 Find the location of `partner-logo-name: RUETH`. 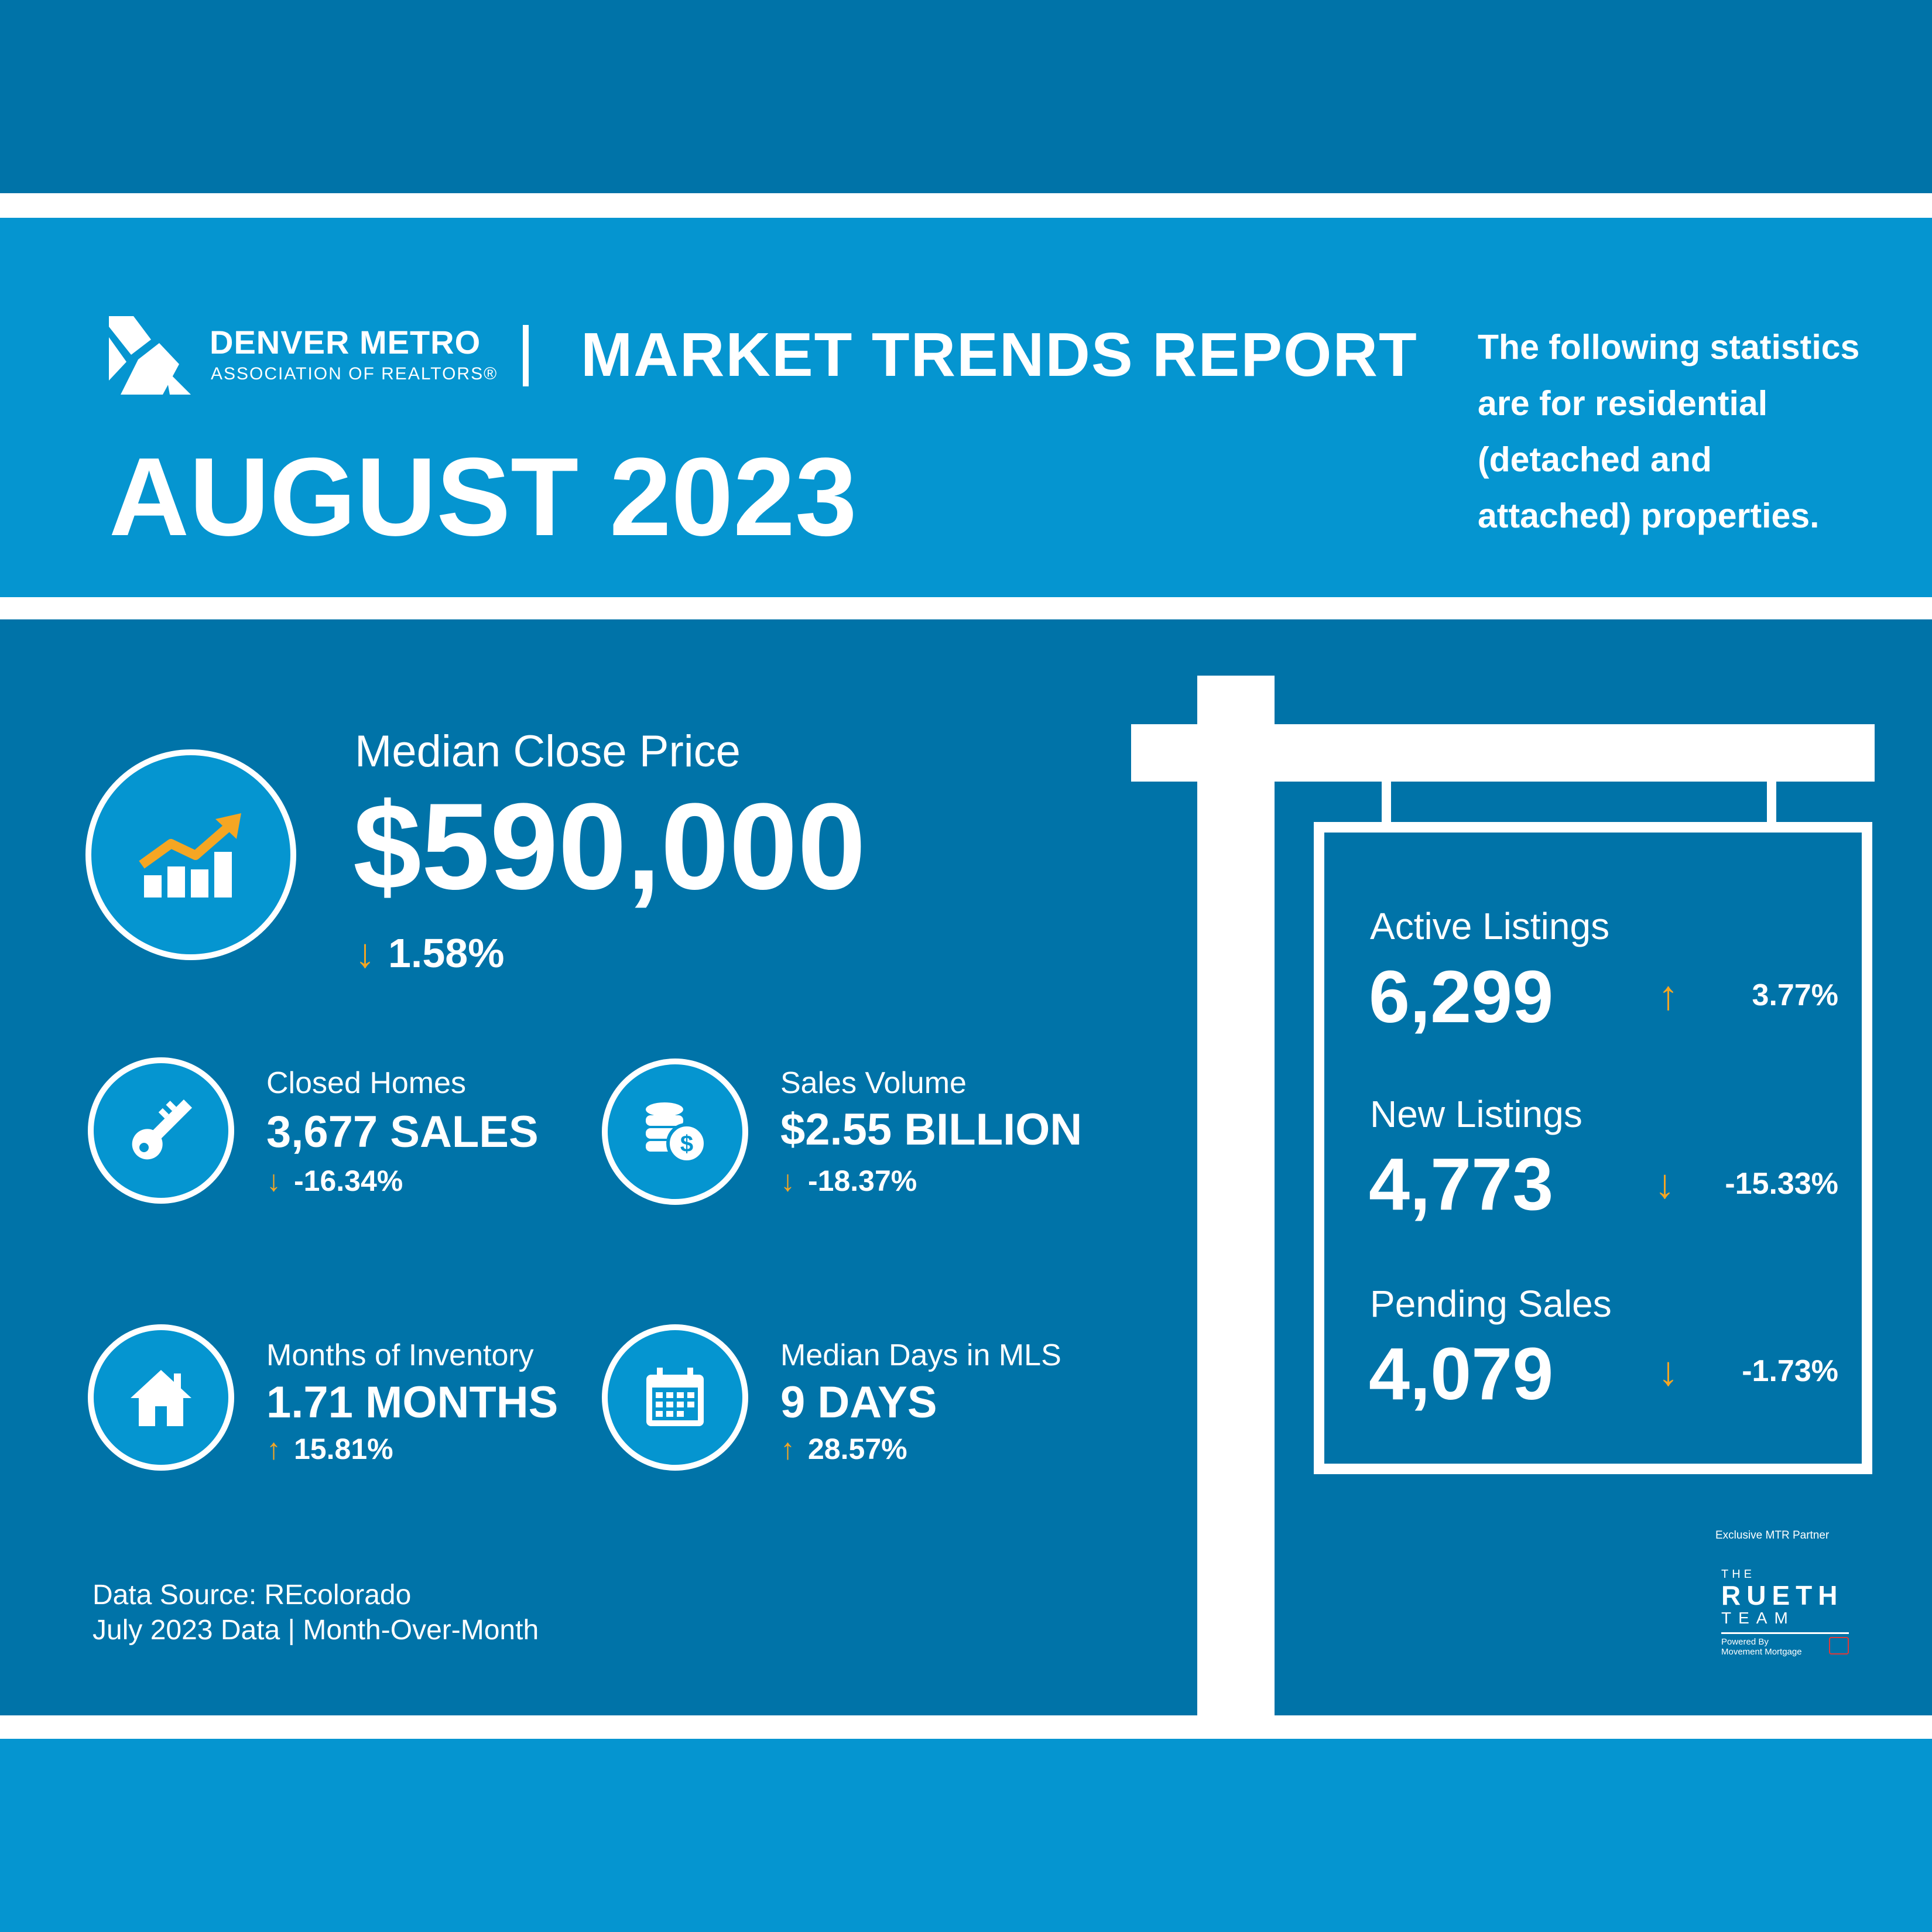

partner-logo-name: RUETH is located at coordinates (1782, 1595).